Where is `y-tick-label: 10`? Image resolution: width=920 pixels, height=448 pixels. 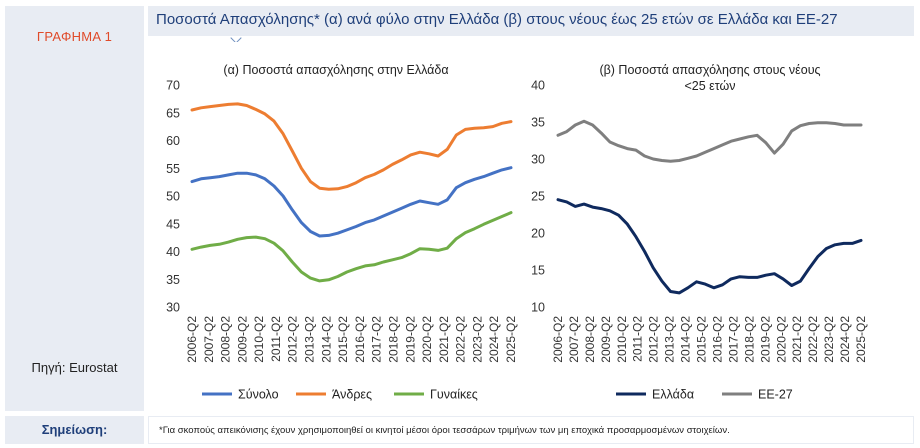
y-tick-label: 10 is located at coordinates (538, 308).